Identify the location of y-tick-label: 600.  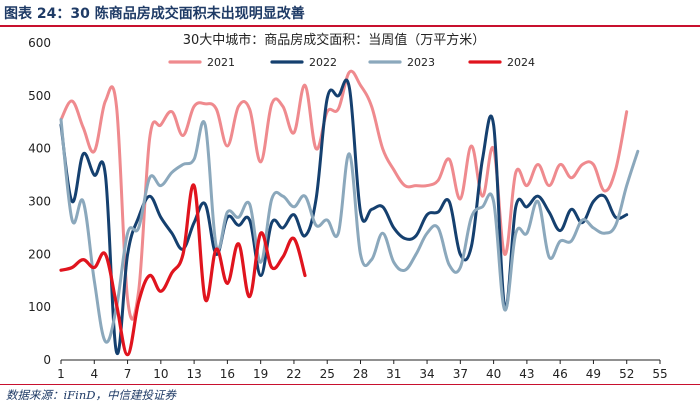
(39, 43).